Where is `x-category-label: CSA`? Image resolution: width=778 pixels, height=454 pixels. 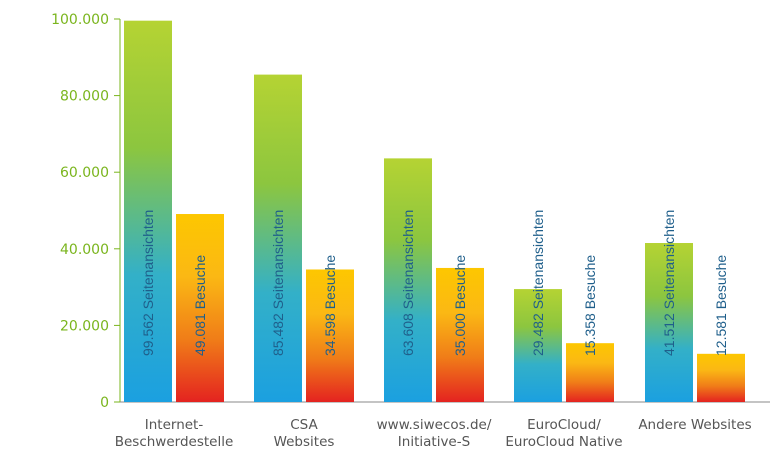
x-category-label: CSA is located at coordinates (304, 425).